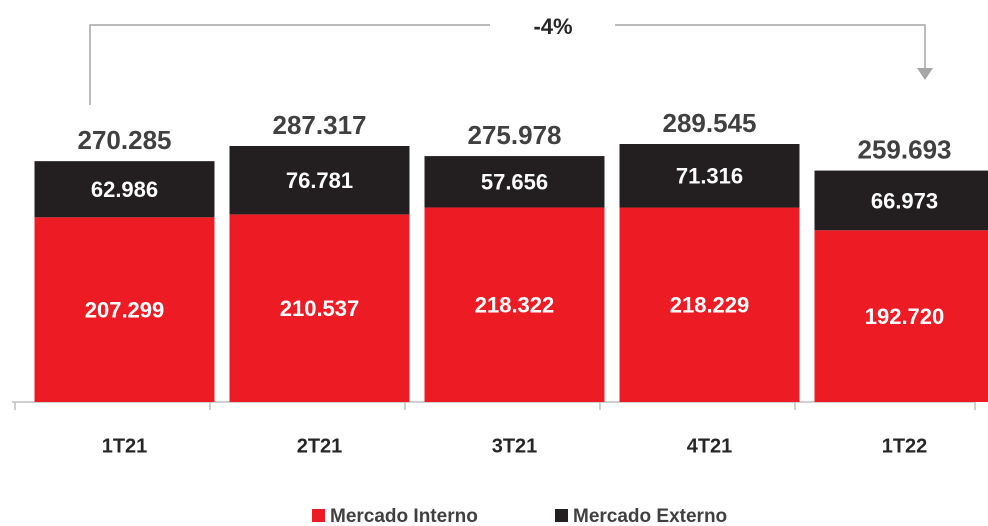 The width and height of the screenshot is (988, 526). I want to click on value-label: 66.973, so click(904, 200).